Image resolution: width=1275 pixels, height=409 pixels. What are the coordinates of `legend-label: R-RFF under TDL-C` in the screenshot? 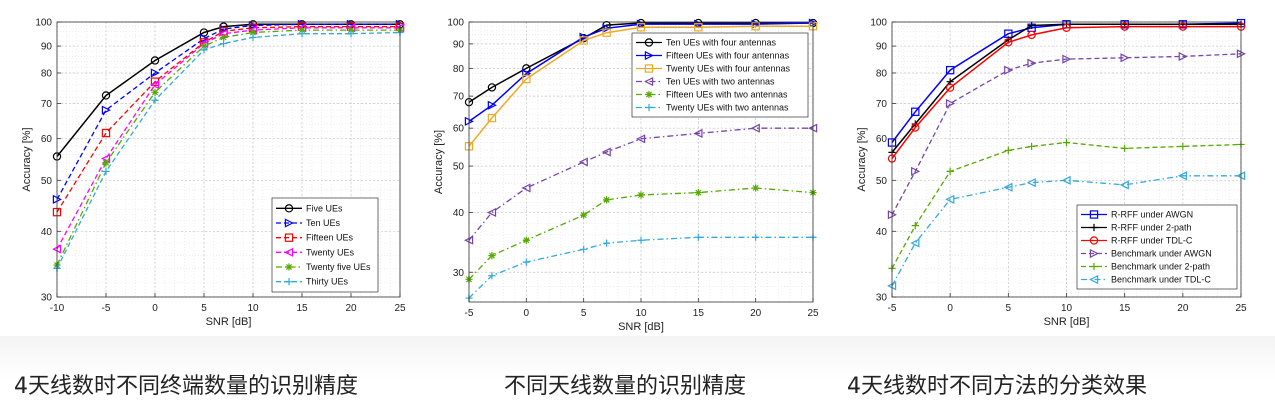 It's located at (1152, 241).